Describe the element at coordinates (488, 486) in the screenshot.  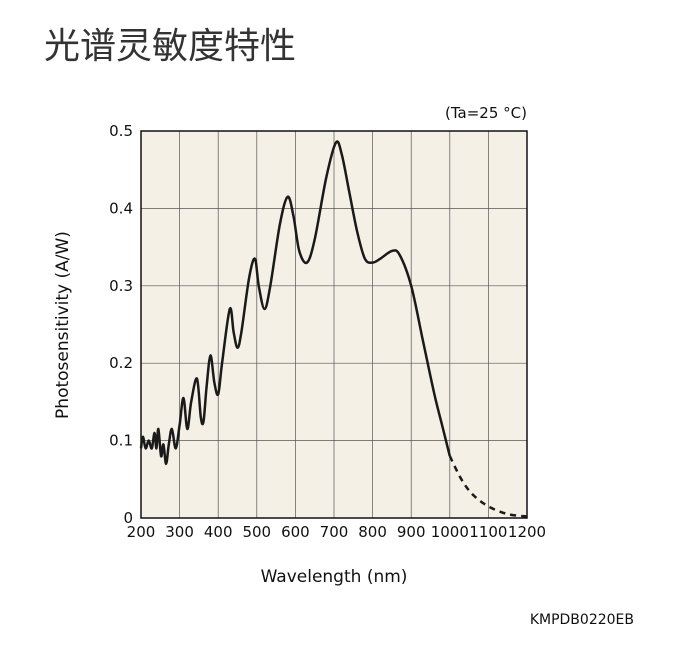
I see `spectral-curve` at that location.